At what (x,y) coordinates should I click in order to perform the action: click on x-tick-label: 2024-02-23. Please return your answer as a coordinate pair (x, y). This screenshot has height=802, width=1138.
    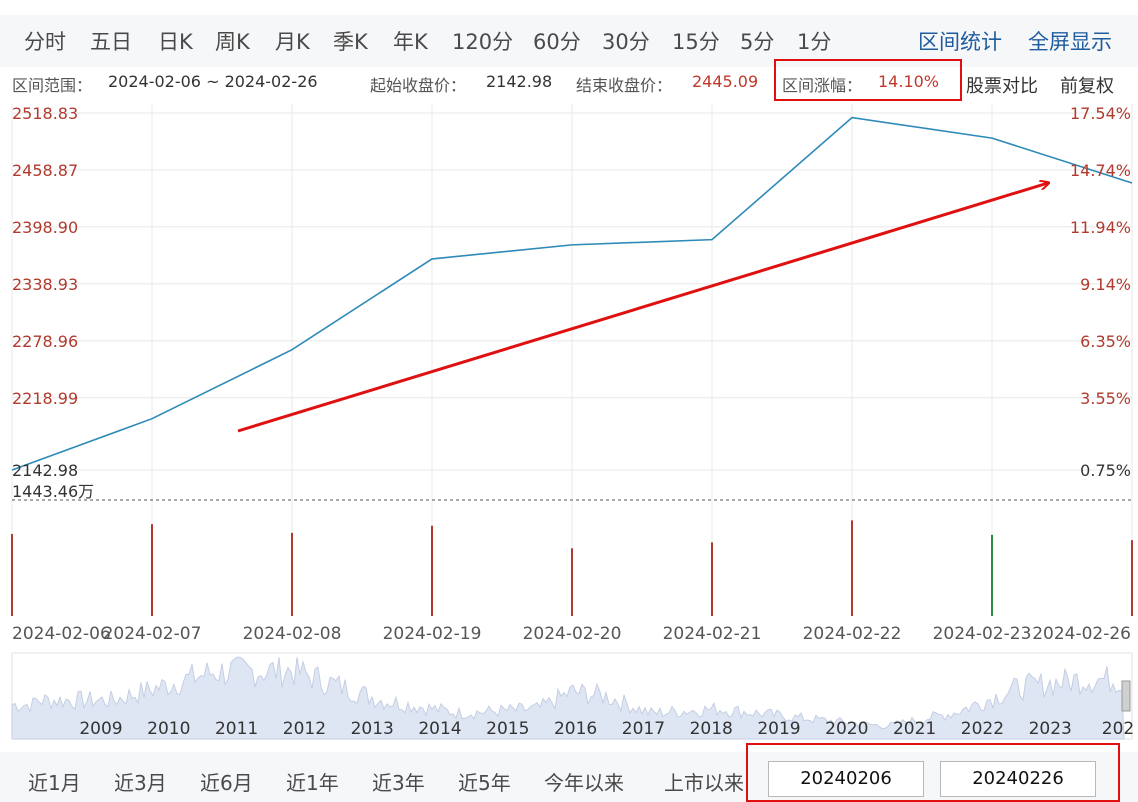
    Looking at the image, I should click on (982, 634).